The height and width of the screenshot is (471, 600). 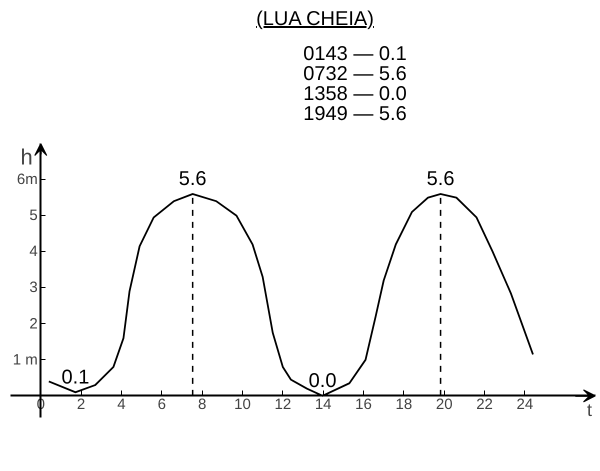 I want to click on y-tick-label: 4, so click(x=33, y=251).